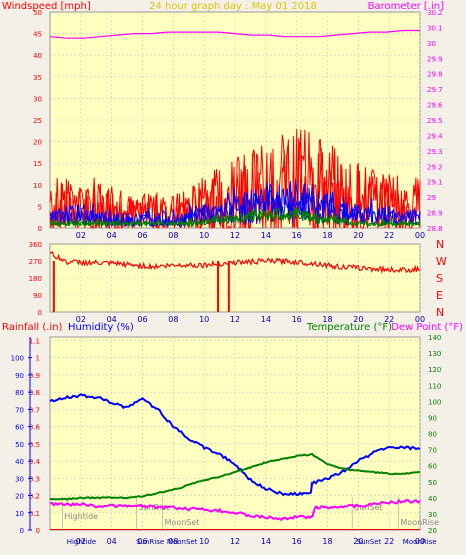  What do you see at coordinates (38, 359) in the screenshot?
I see `rainfall-tick-label: 1` at bounding box center [38, 359].